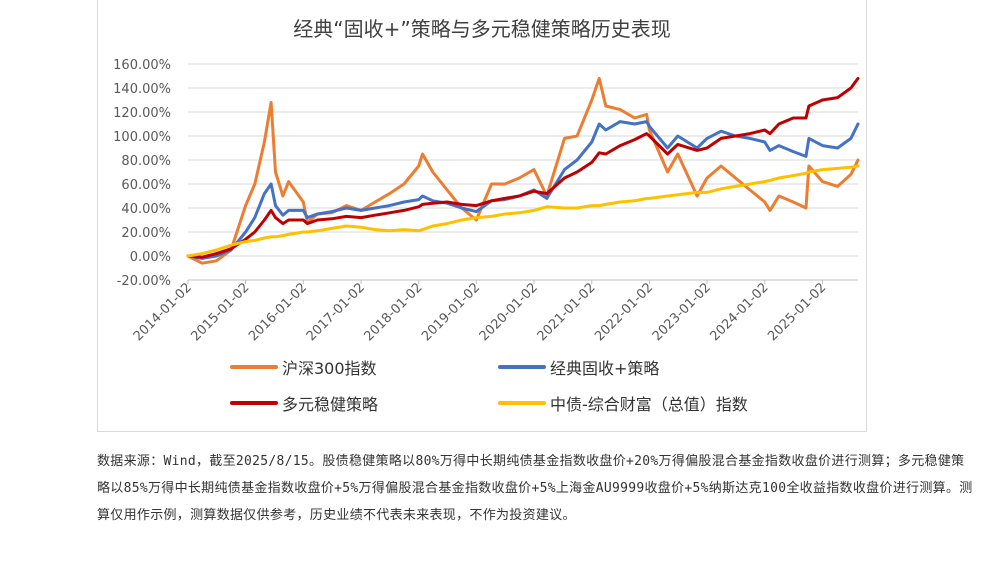 The height and width of the screenshot is (570, 1005). Describe the element at coordinates (329, 368) in the screenshot. I see `legend-label-csi300: 沪深300指数` at that location.